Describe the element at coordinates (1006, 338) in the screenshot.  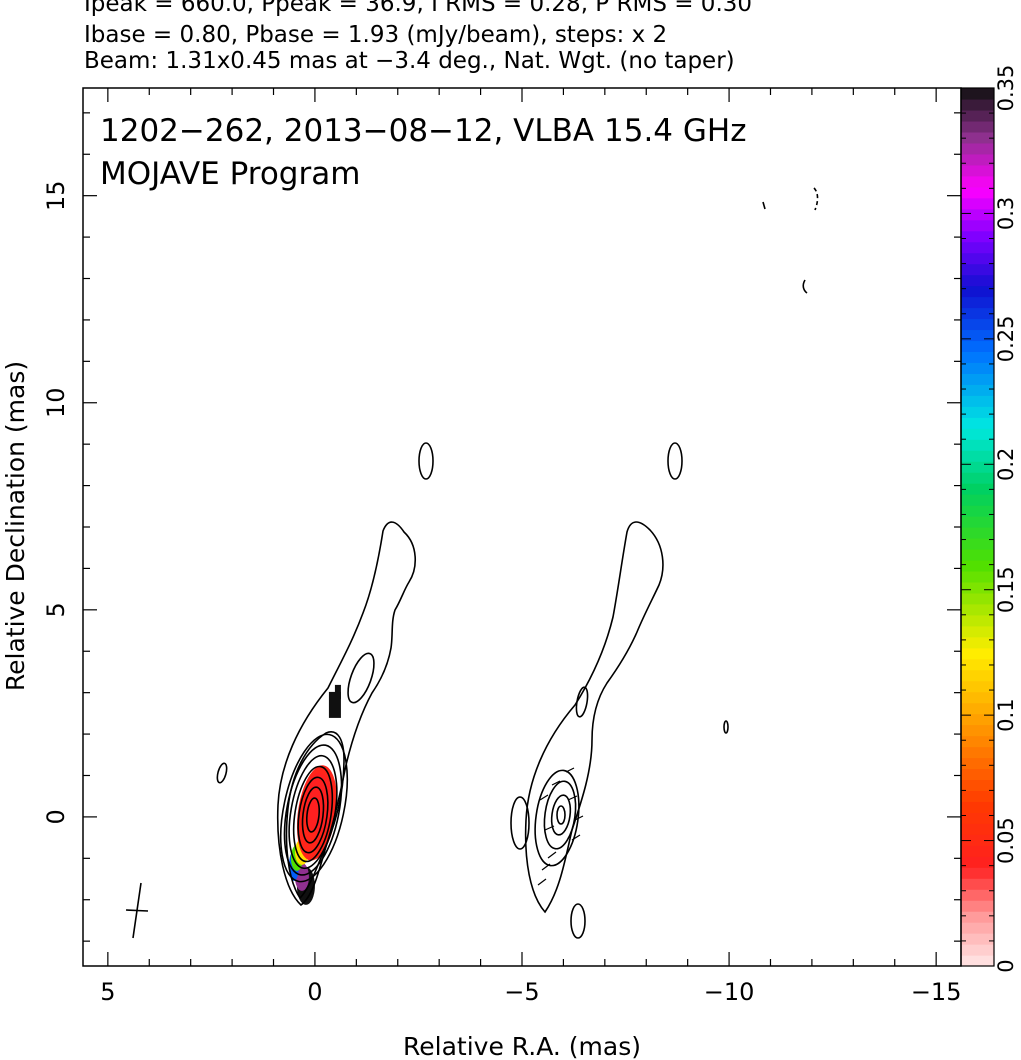
I see `colorbar-tick-label: 0.25` at that location.